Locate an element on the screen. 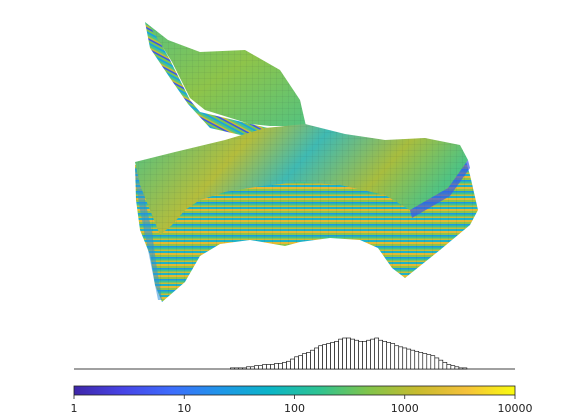 This screenshot has width=570, height=420. histogram is located at coordinates (294, 353).